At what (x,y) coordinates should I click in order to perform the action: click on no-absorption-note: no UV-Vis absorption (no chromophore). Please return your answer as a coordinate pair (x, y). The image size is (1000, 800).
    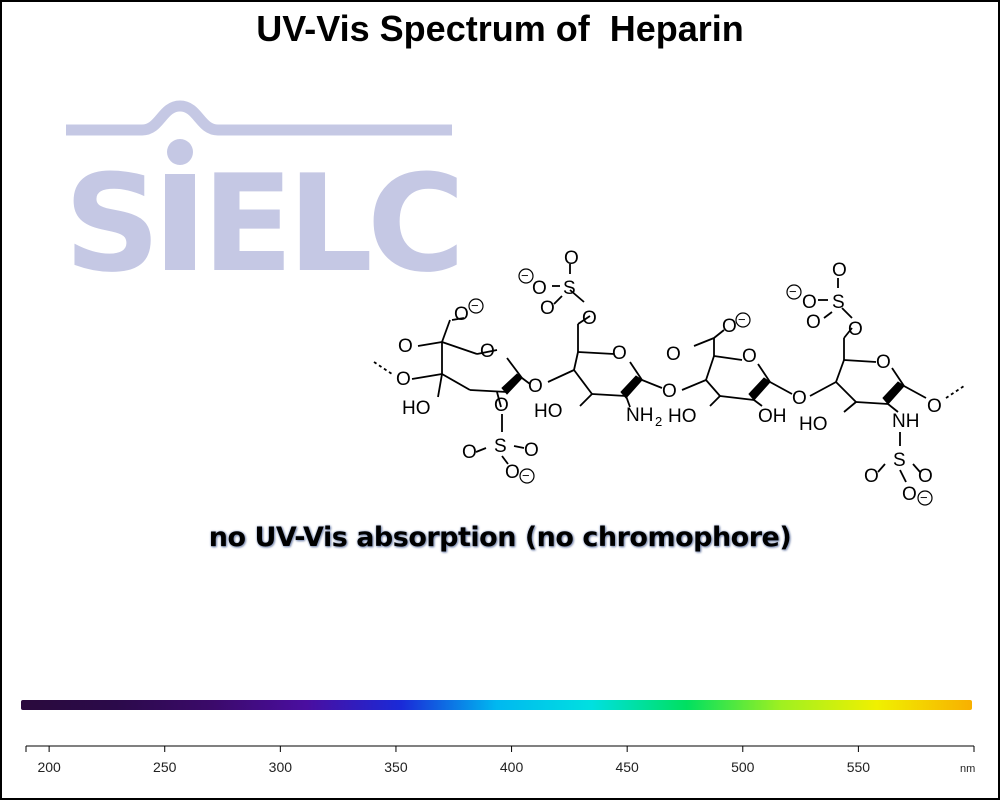
    Looking at the image, I should click on (500, 537).